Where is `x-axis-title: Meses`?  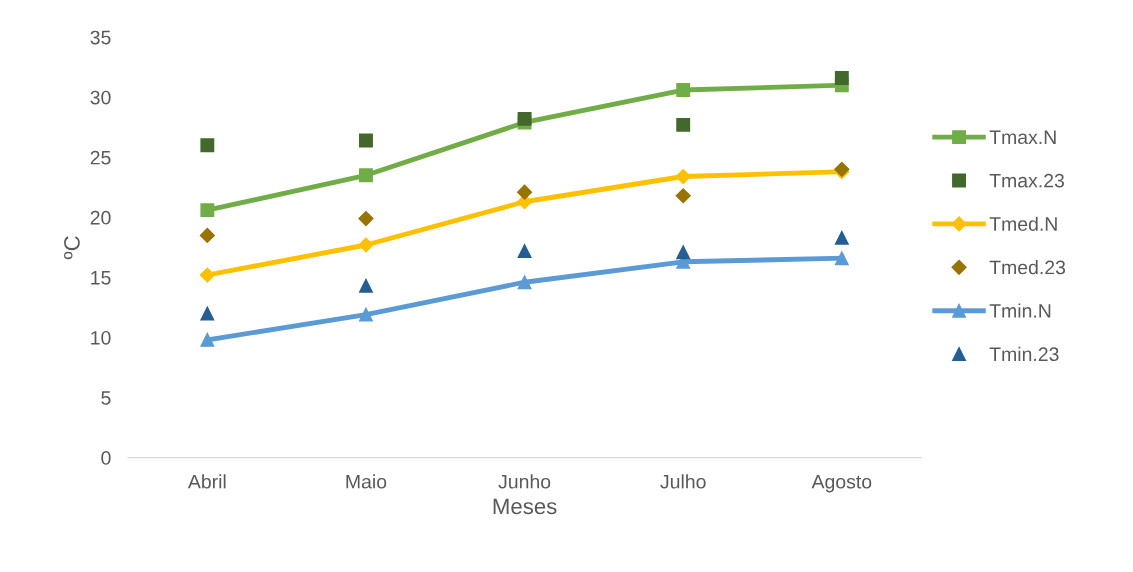 x-axis-title: Meses is located at coordinates (525, 506).